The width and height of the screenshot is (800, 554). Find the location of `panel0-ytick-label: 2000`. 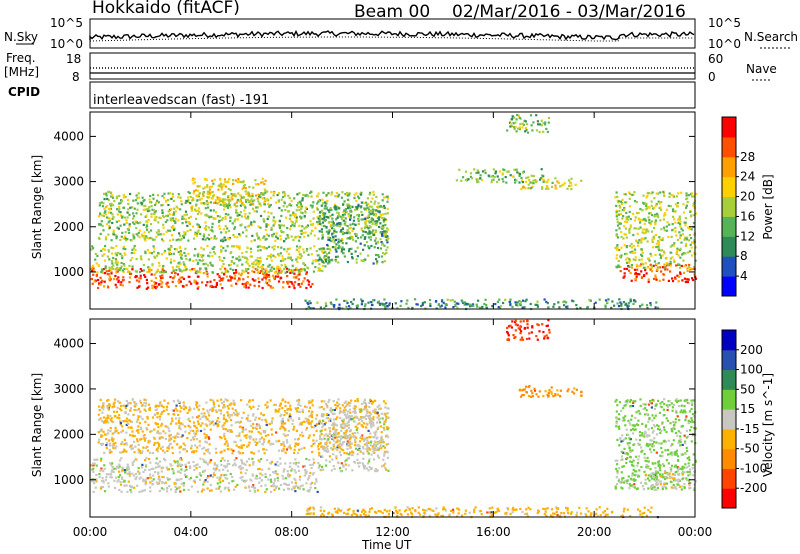

panel0-ytick-label: 2000 is located at coordinates (68, 227).